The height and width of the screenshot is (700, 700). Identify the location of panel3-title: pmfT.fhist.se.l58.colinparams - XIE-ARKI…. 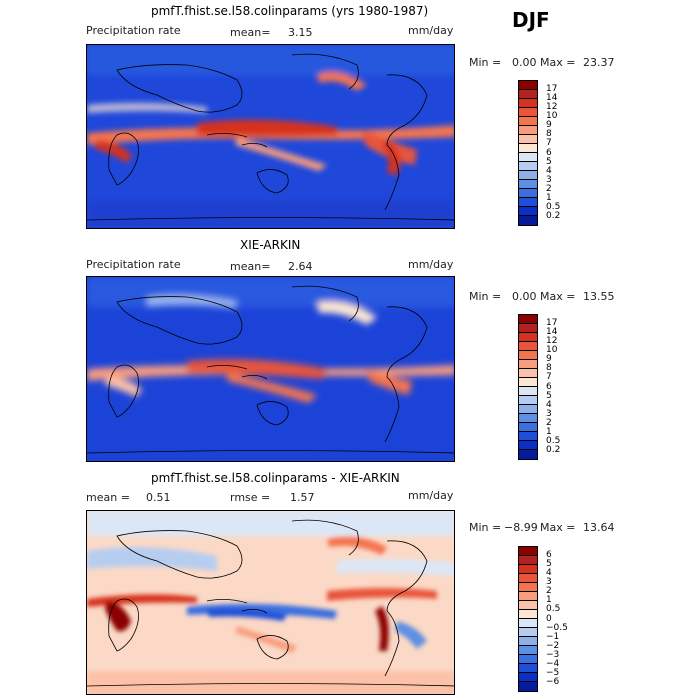
(275, 478).